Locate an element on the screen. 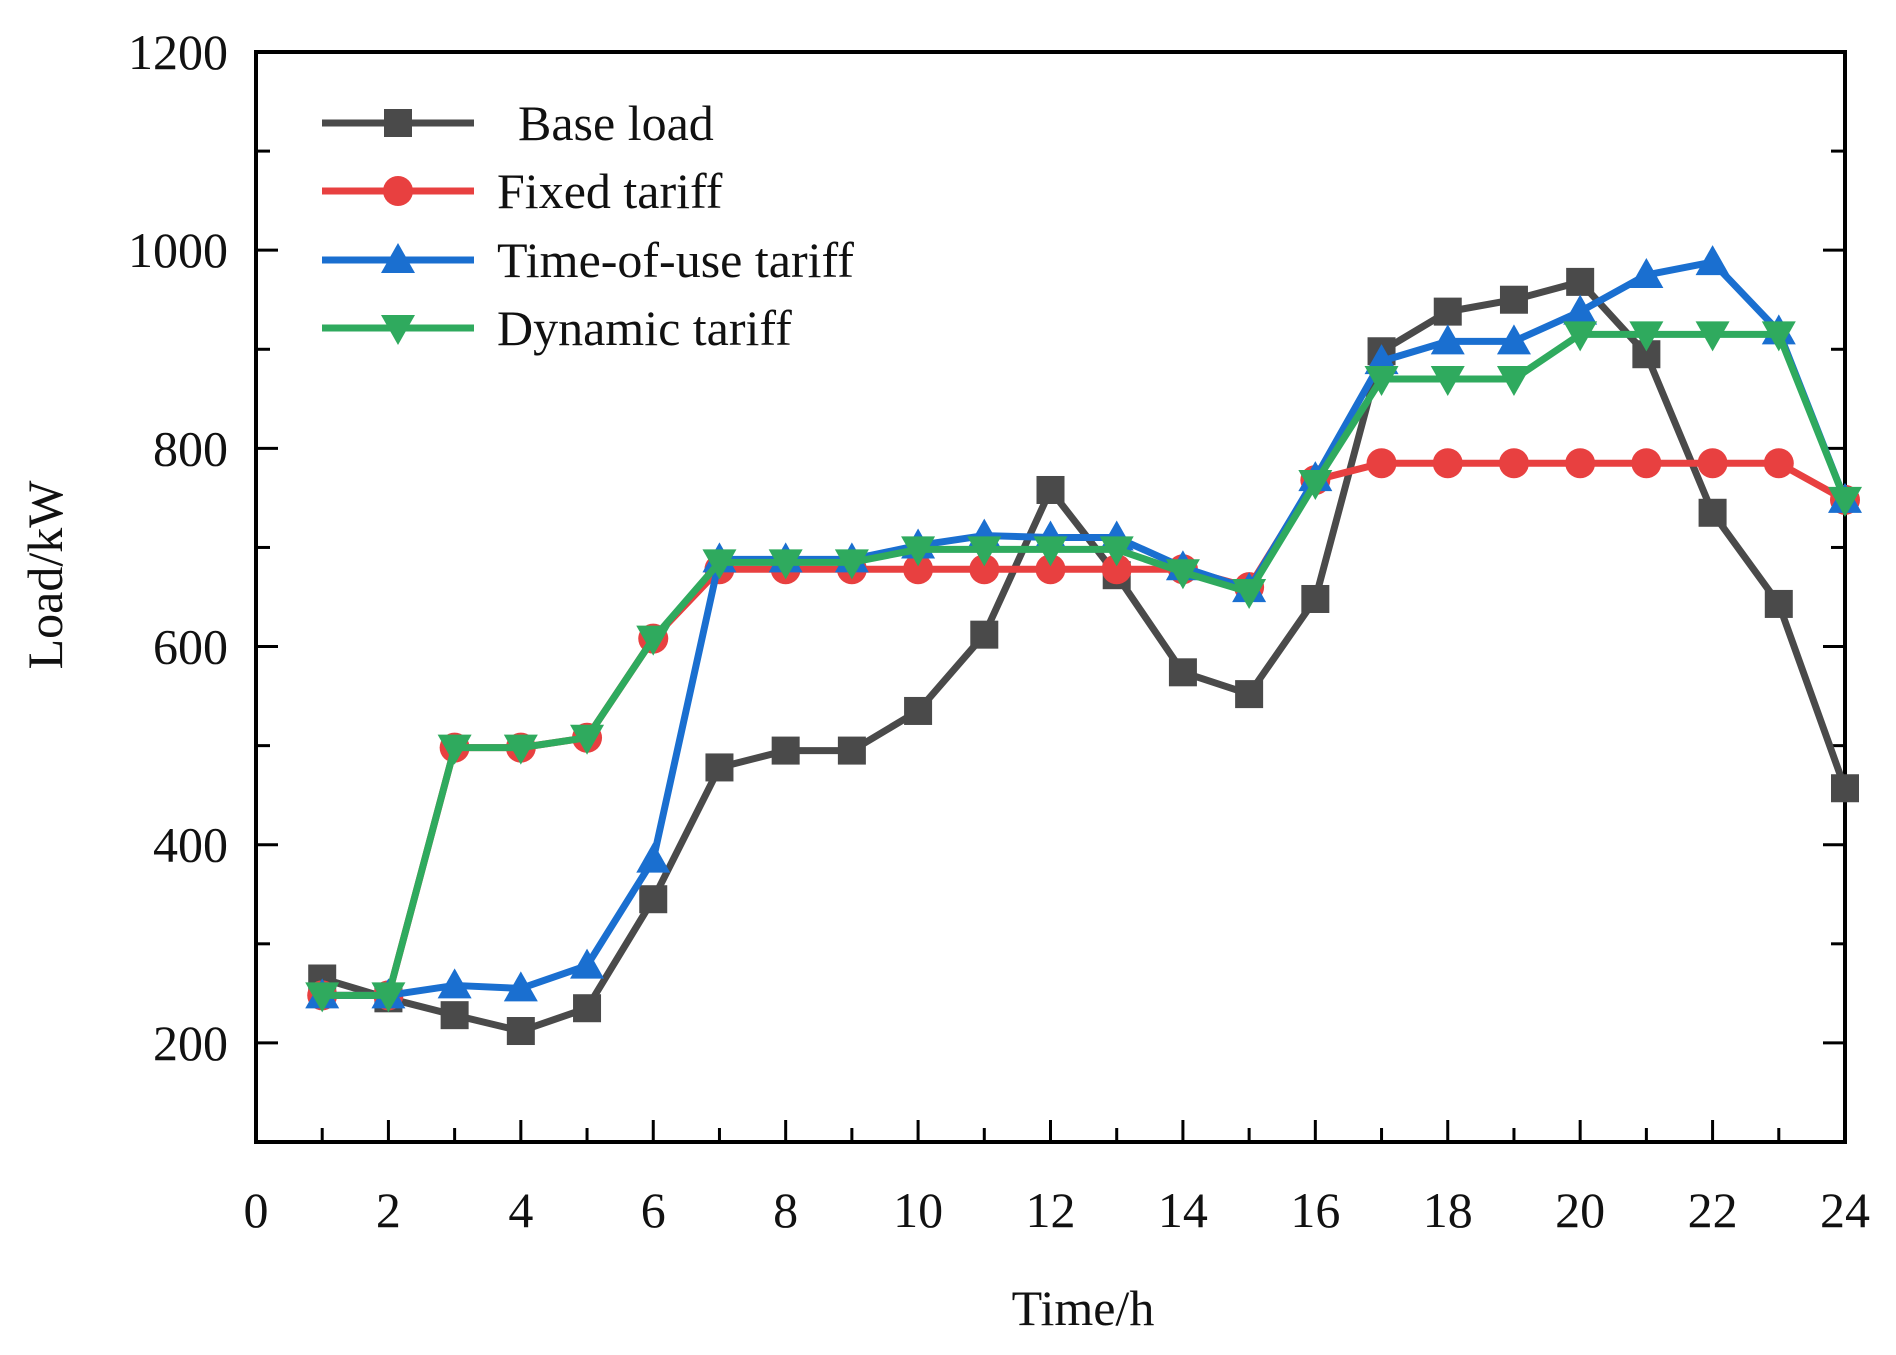  y-tick-label: 600 is located at coordinates (190, 647).